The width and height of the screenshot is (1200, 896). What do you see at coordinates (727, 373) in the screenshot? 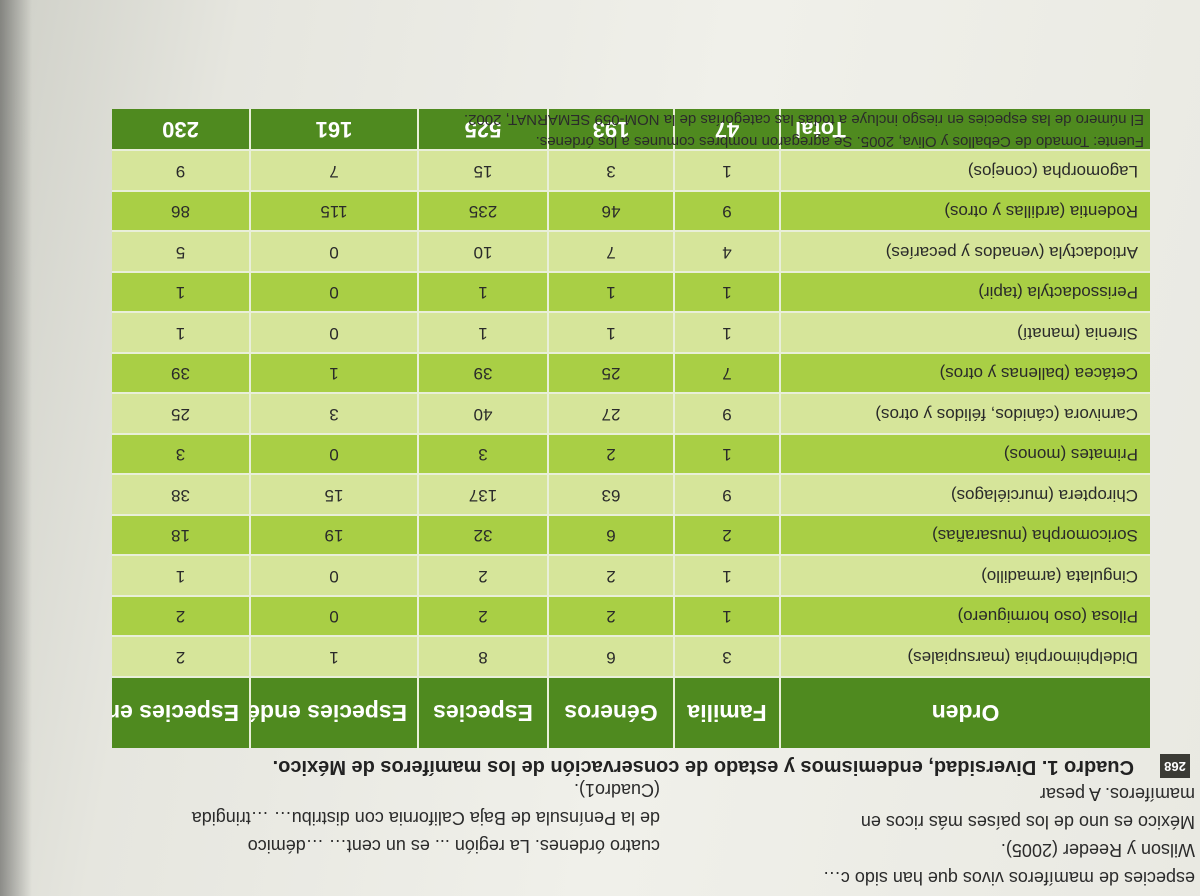
I see `cell-familia: 7` at bounding box center [727, 373].